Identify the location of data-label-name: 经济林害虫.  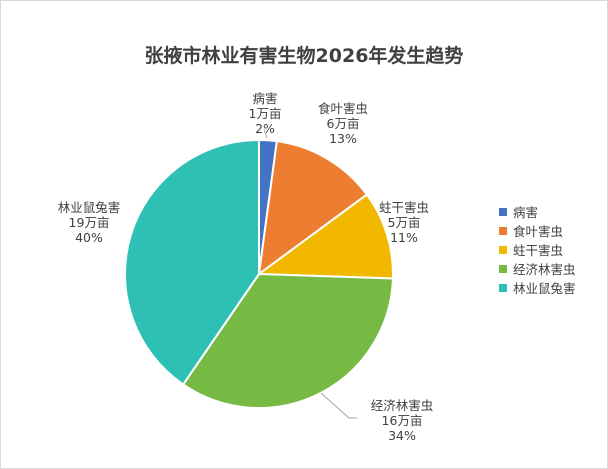
(402, 405).